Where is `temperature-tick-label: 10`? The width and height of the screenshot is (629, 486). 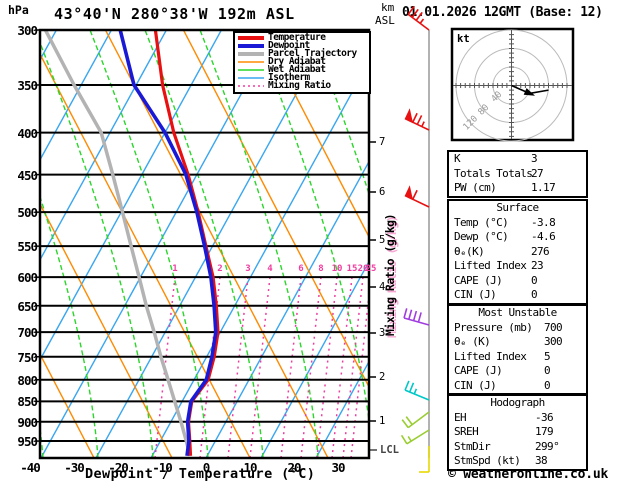 temperature-tick-label: 10 is located at coordinates (250, 467).